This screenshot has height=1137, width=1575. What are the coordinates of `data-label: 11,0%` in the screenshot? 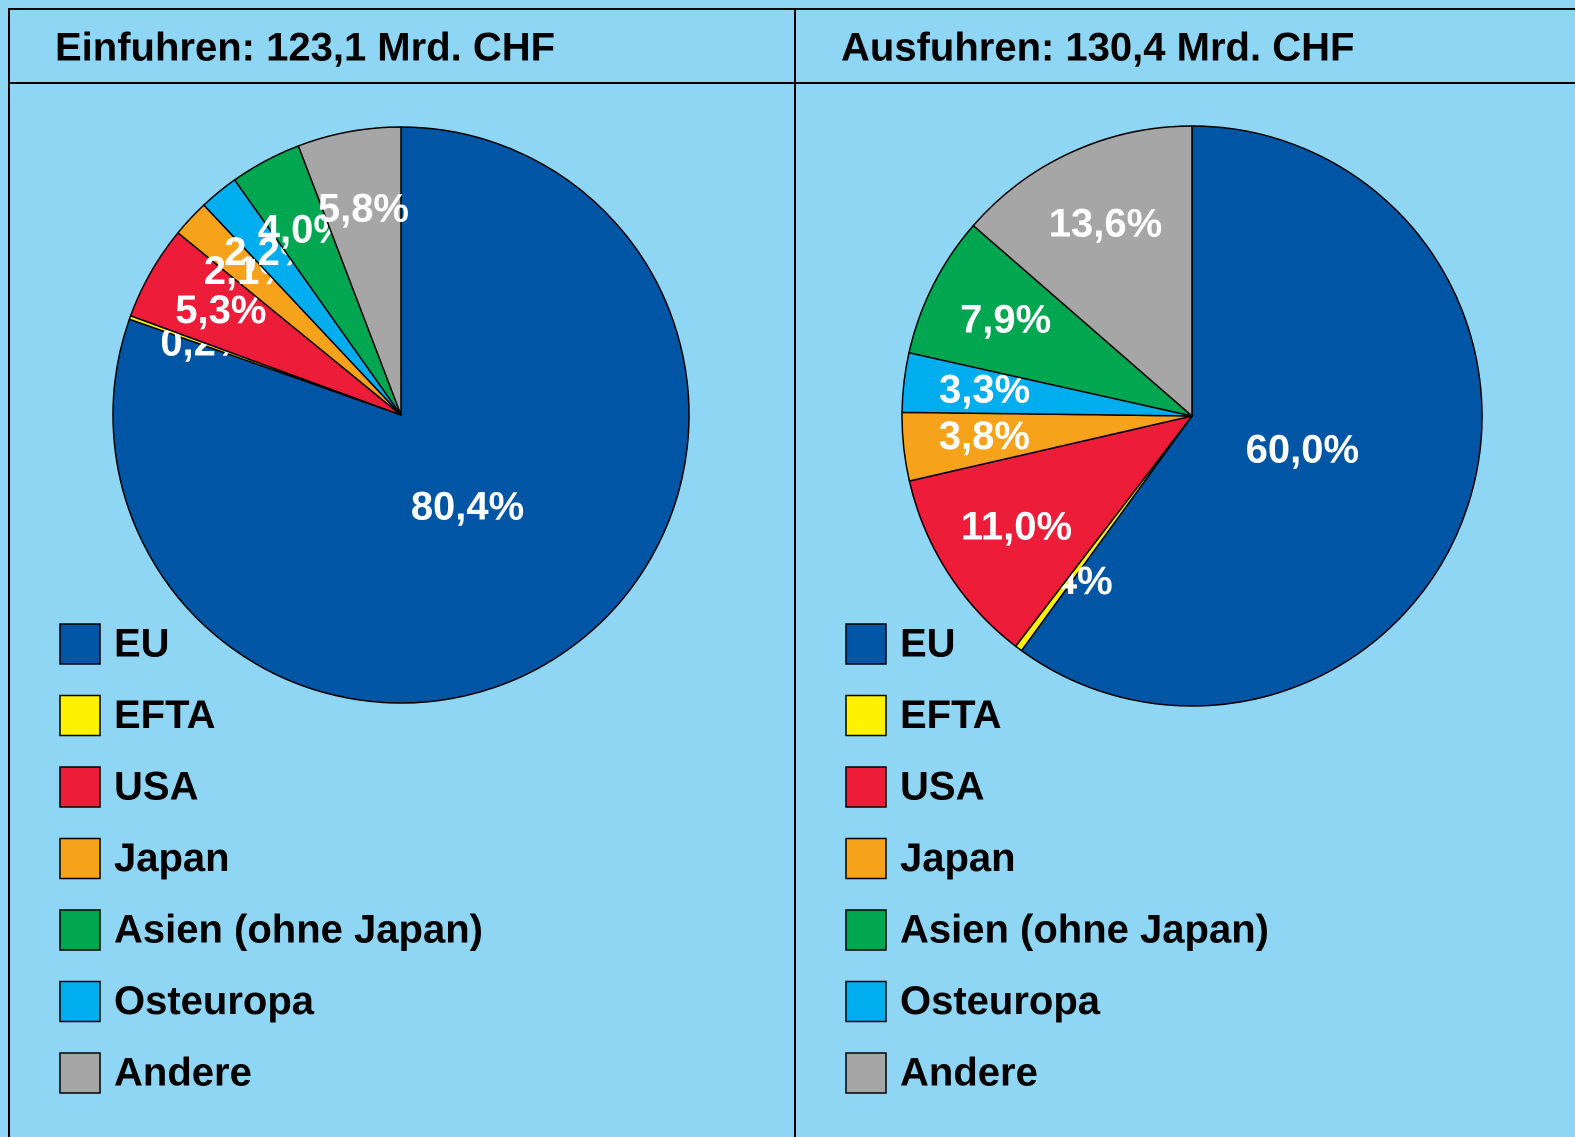 It's located at (1016, 527).